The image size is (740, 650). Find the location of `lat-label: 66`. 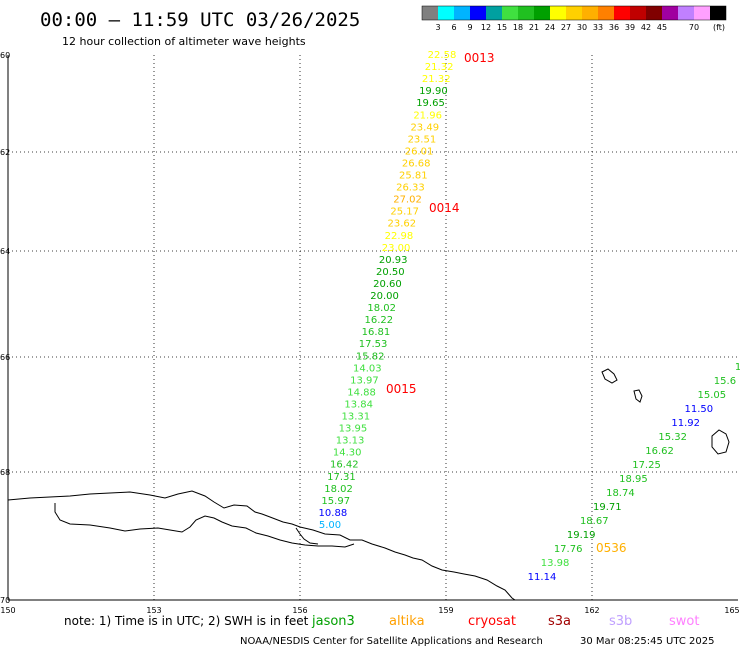

lat-label: 66 is located at coordinates (5, 357).